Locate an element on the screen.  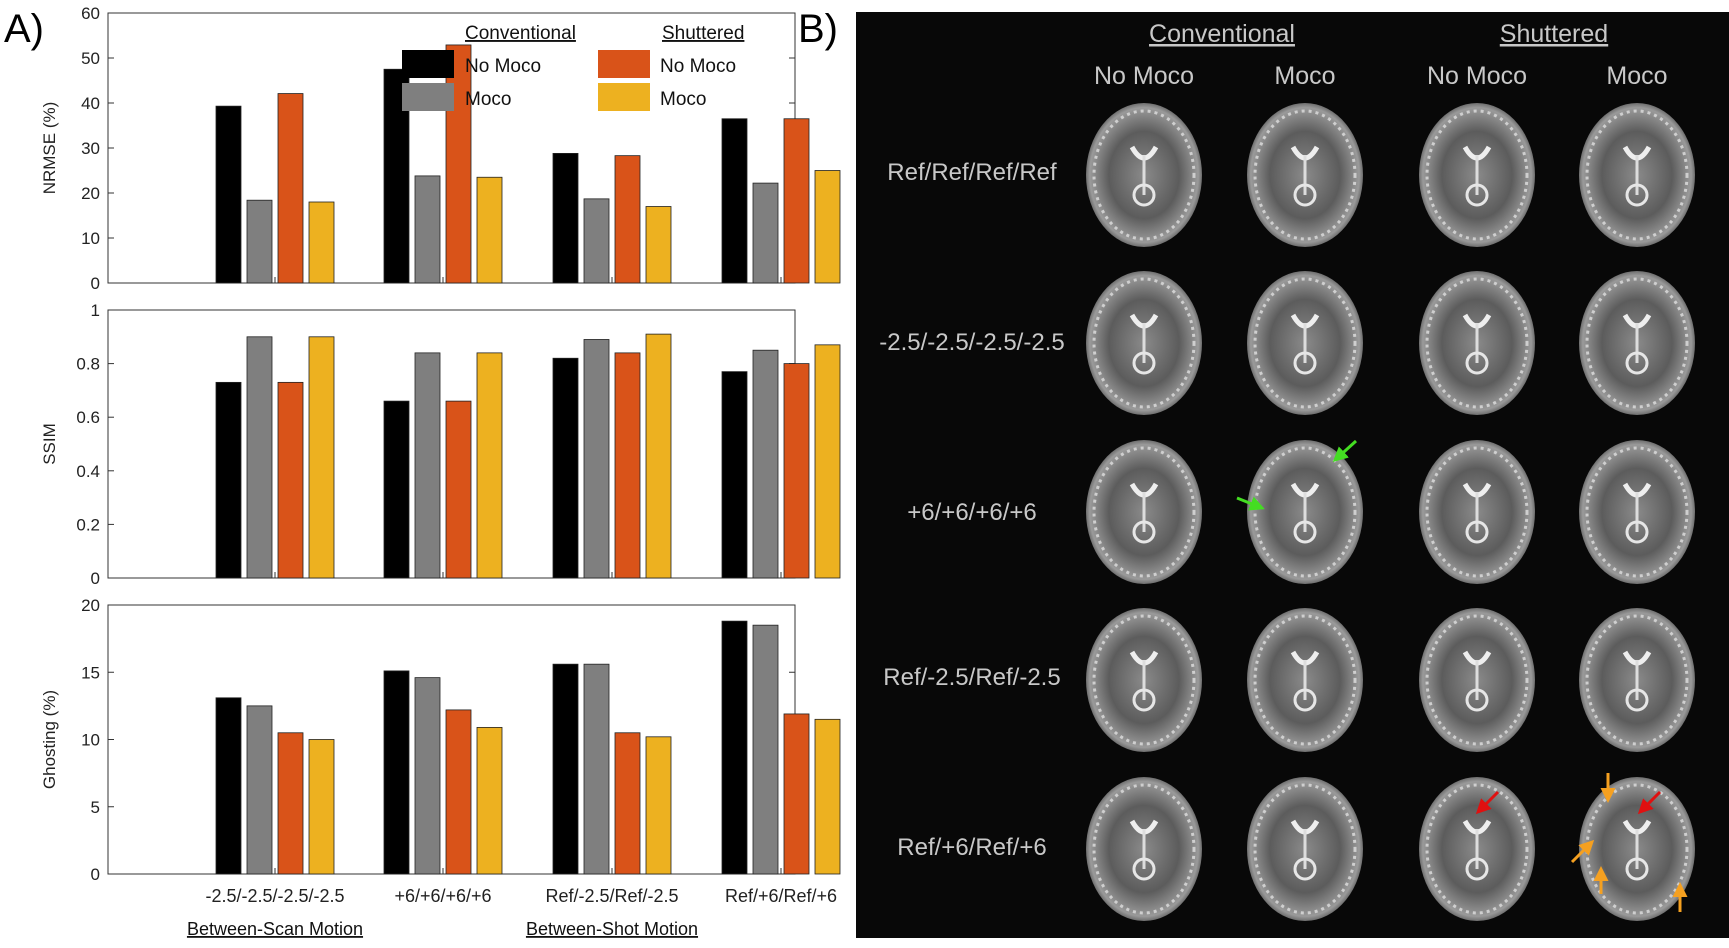
y-tick-label: 50 is located at coordinates (90, 58).